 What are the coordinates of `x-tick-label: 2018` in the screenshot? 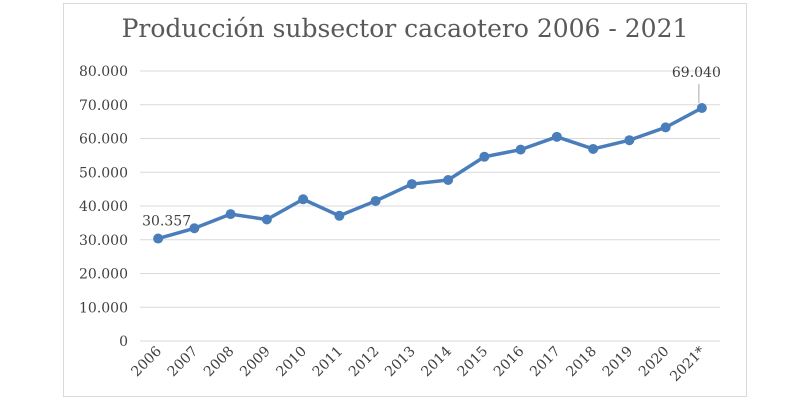 It's located at (581, 362).